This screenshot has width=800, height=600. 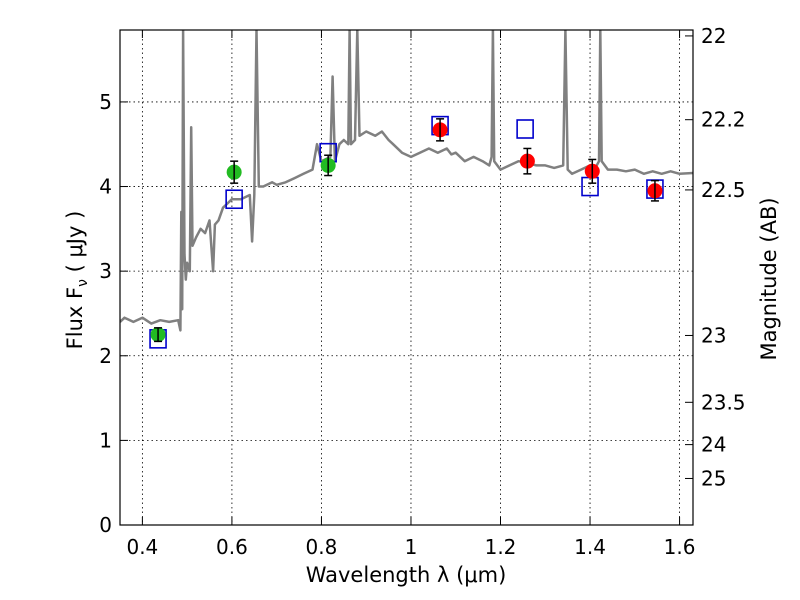 I want to click on y2-tick-label: 22, so click(x=713, y=36).